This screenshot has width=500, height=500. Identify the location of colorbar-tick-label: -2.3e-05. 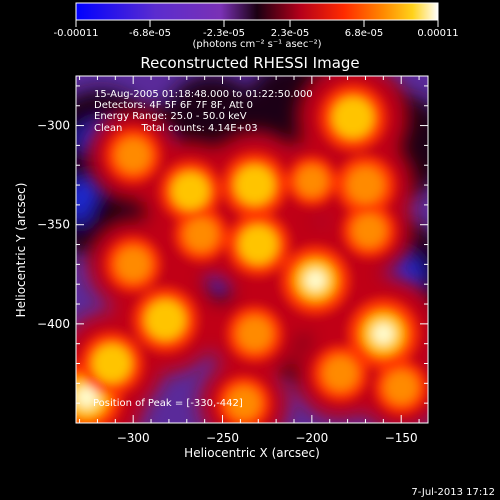
(224, 33).